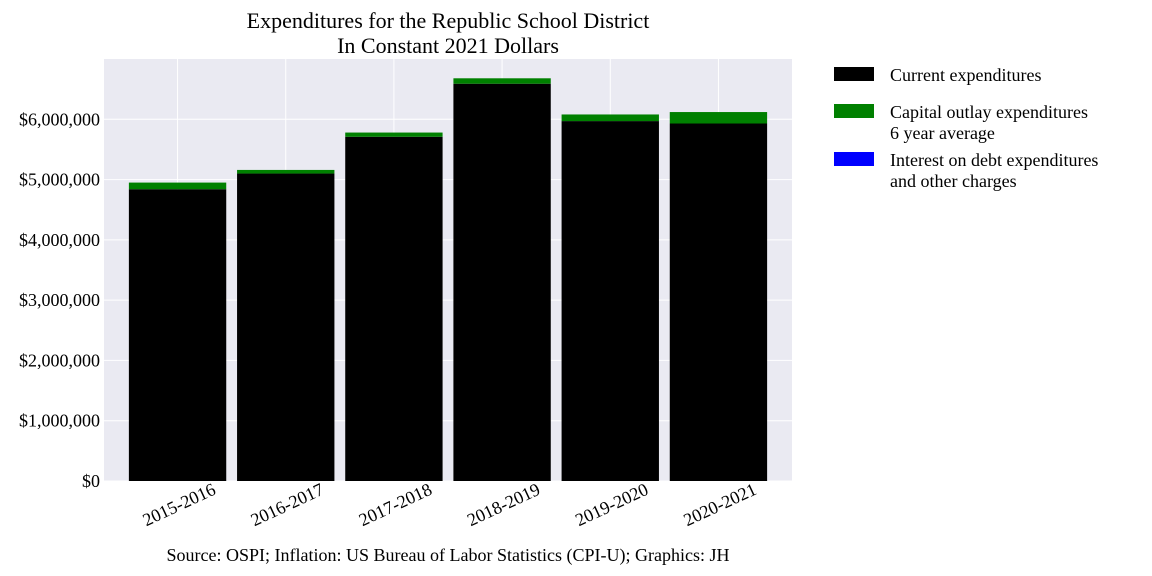  I want to click on legend-label-2-line-1: and other charges, so click(953, 181).